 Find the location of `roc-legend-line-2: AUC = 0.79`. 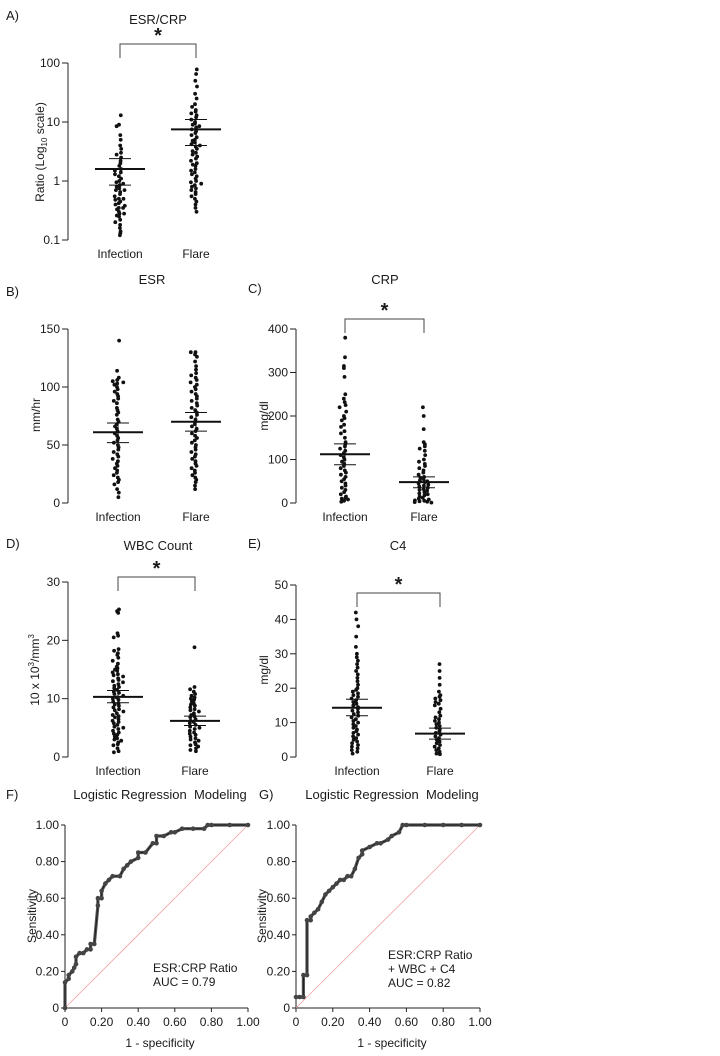

roc-legend-line-2: AUC = 0.79 is located at coordinates (184, 982).